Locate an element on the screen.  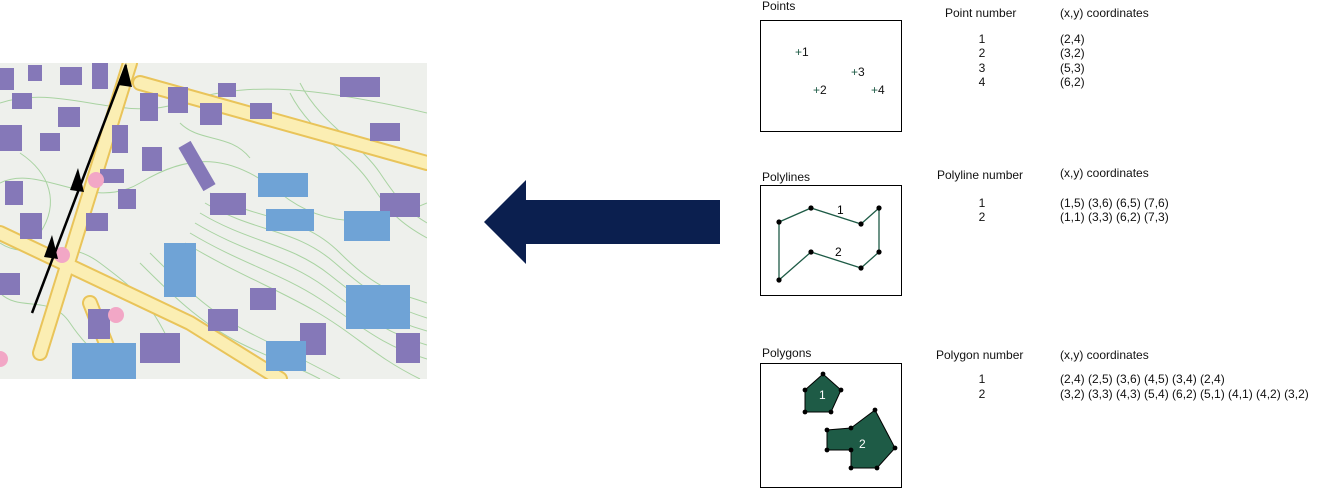
points-row-2-number: 2 is located at coordinates (982, 53).